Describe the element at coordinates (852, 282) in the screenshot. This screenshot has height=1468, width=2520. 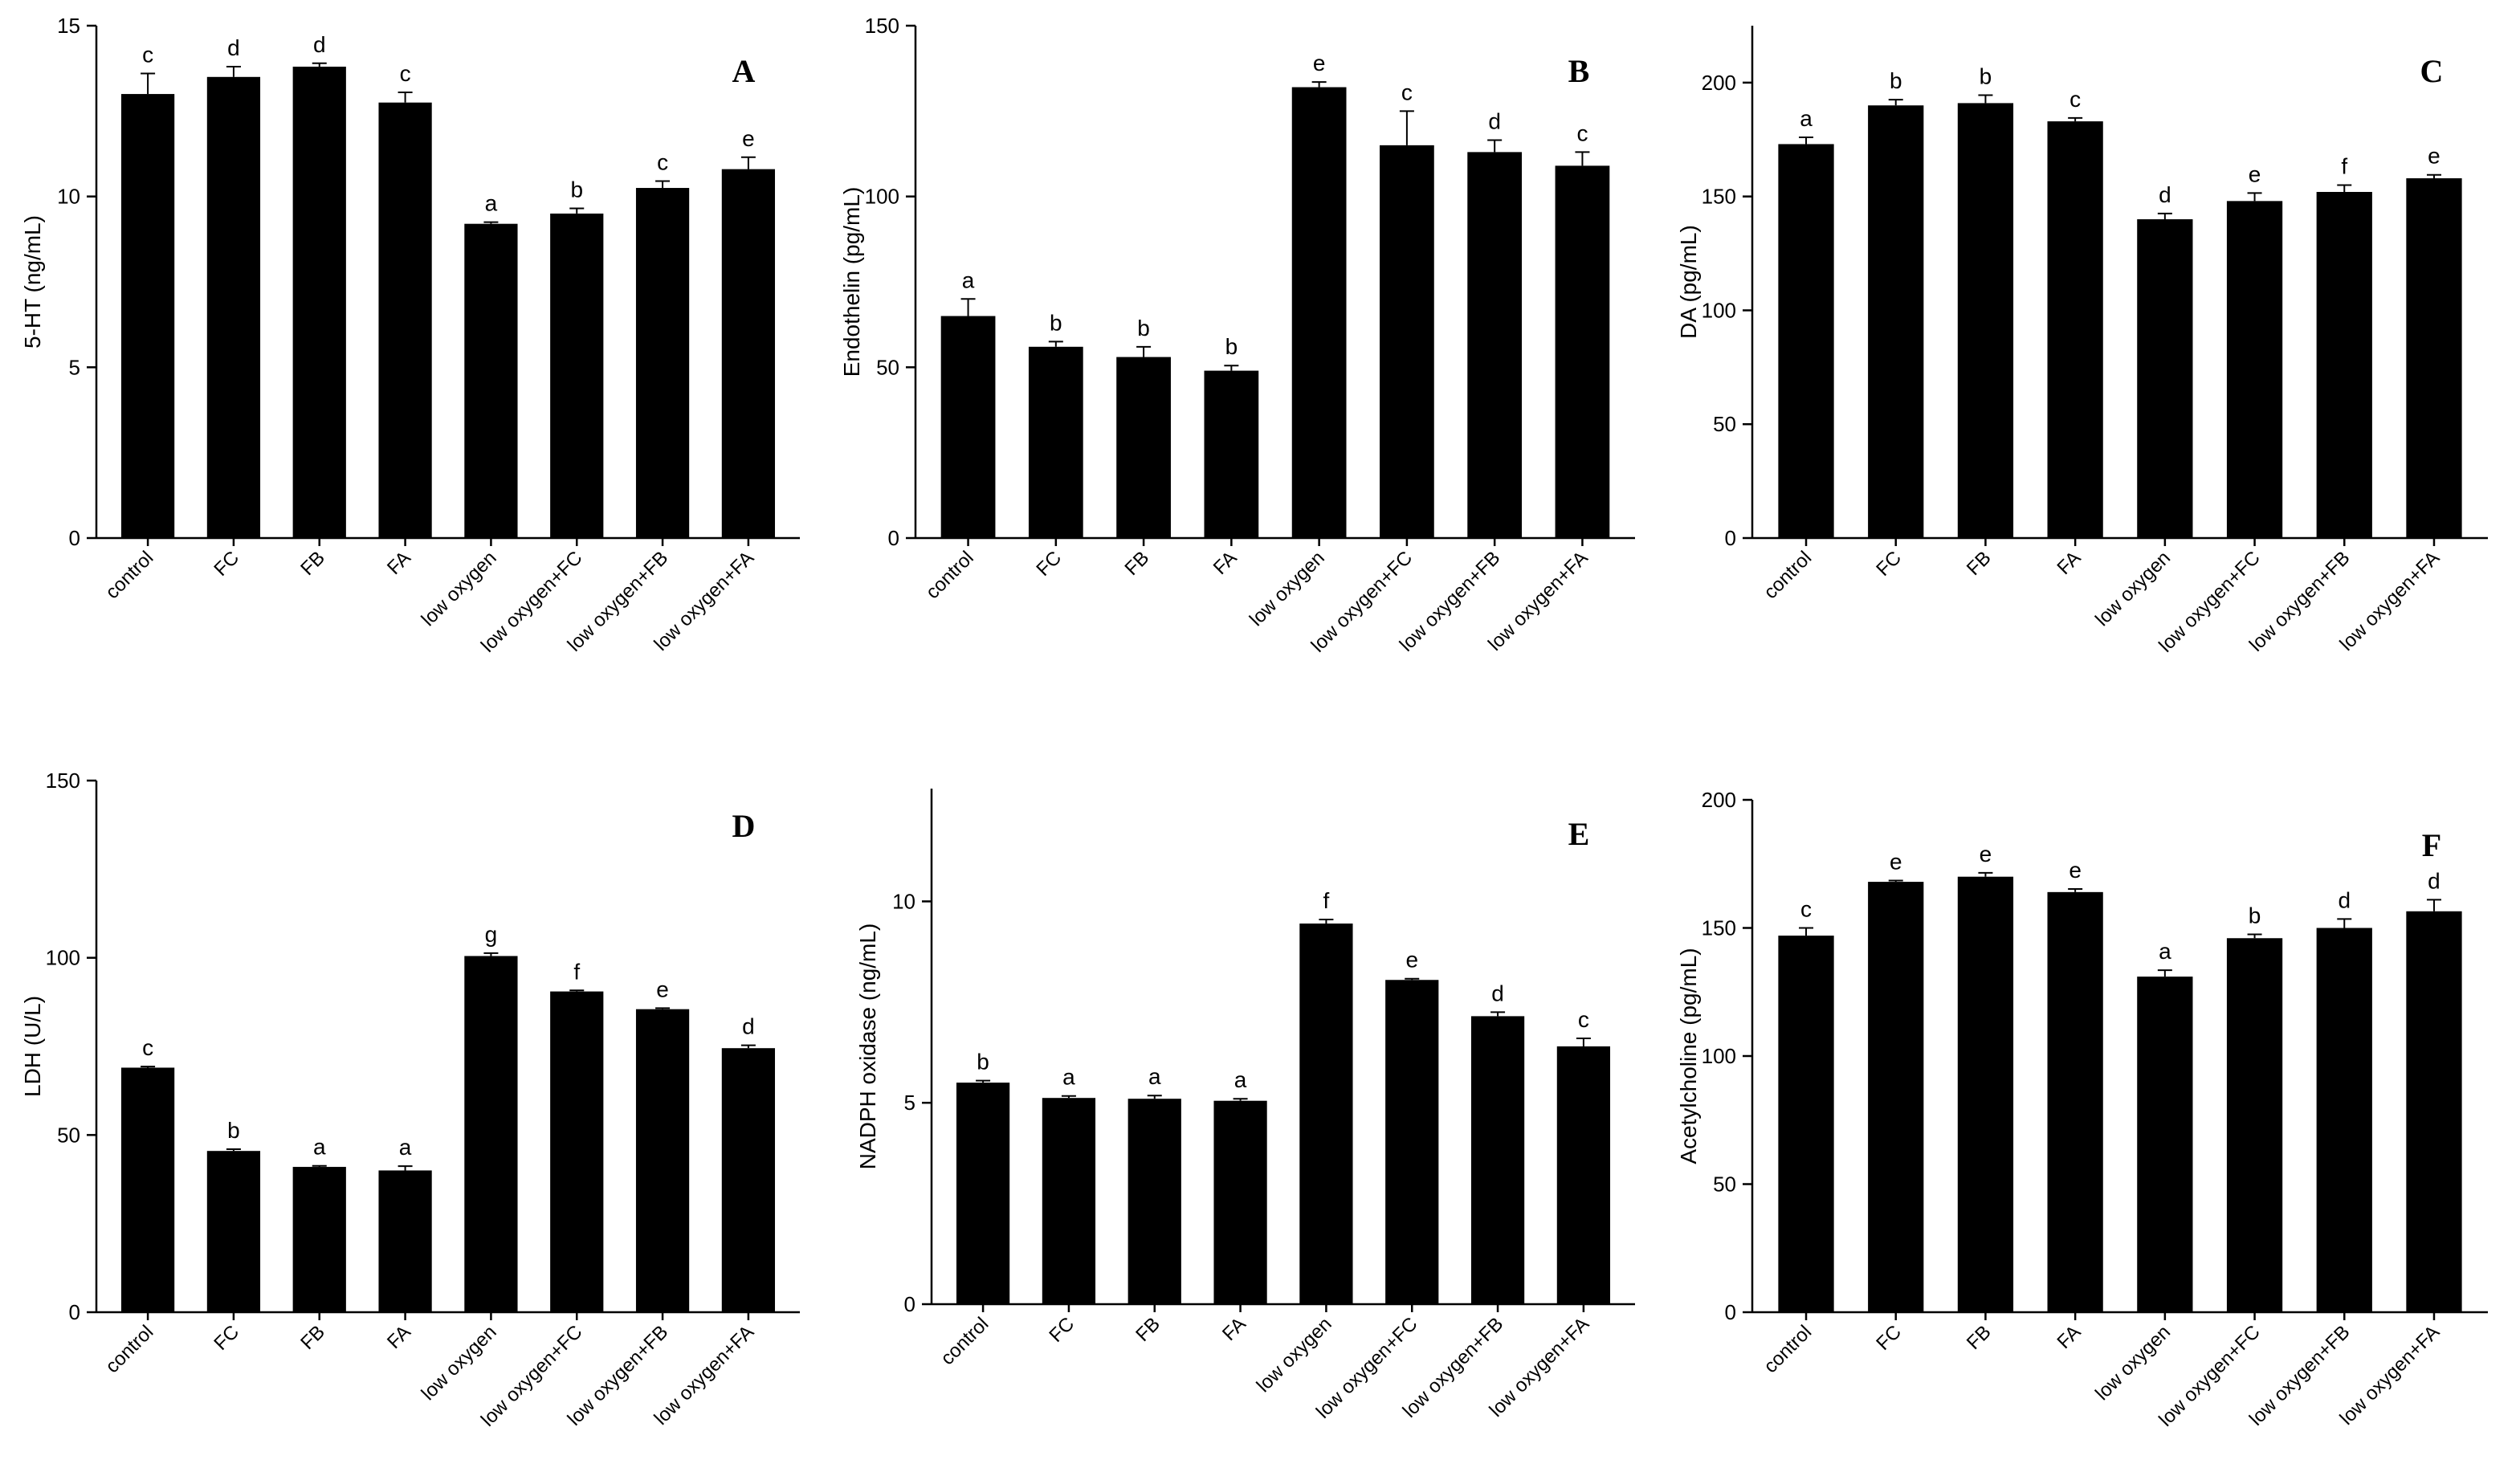
I see `y-axis-title: Endothelin (pg/mL)` at that location.